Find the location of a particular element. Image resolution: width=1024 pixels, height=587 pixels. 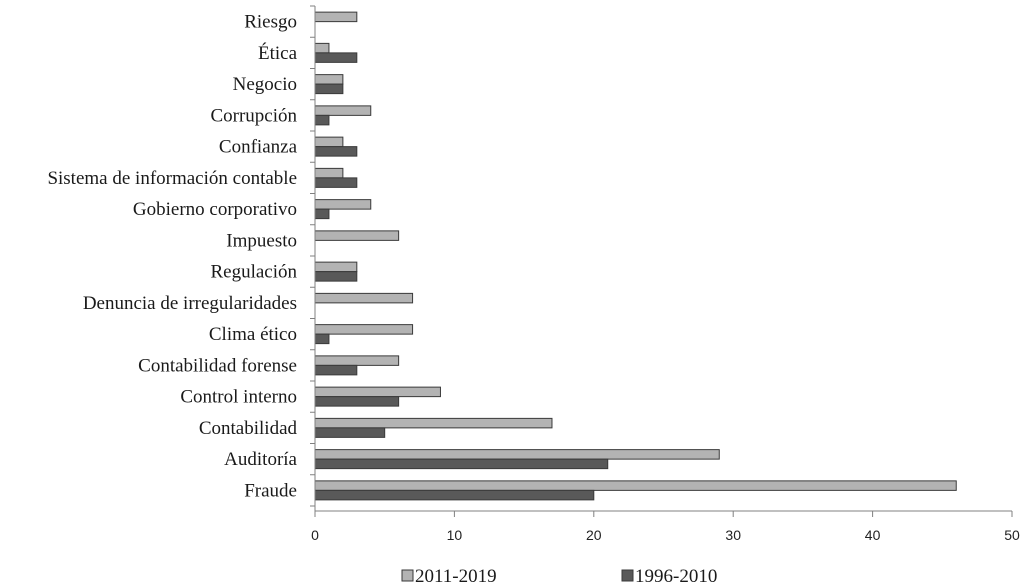

bar-1996-2010-regulacion is located at coordinates (336, 276).